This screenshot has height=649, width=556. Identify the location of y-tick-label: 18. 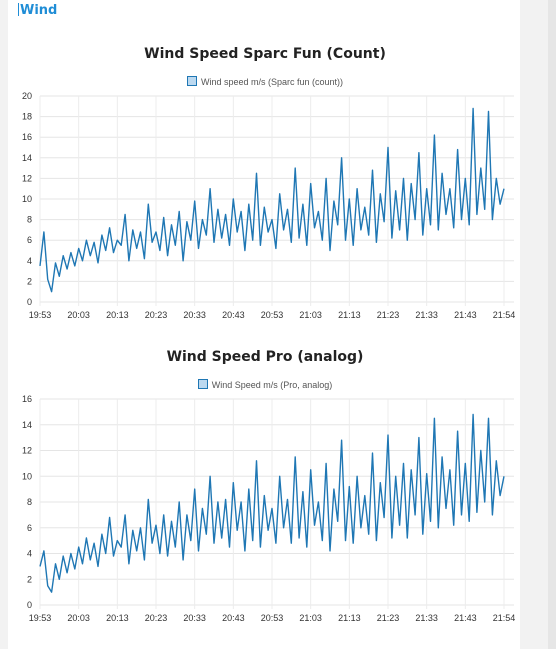
(27, 117).